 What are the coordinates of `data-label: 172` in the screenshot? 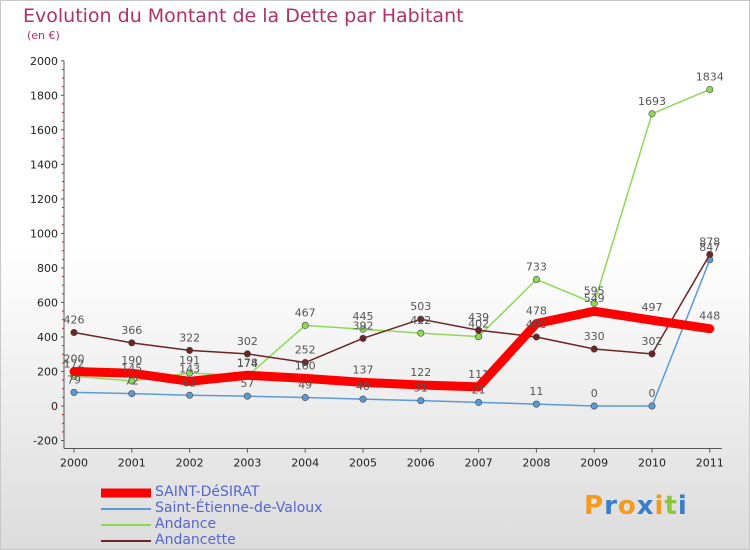 It's located at (74, 363).